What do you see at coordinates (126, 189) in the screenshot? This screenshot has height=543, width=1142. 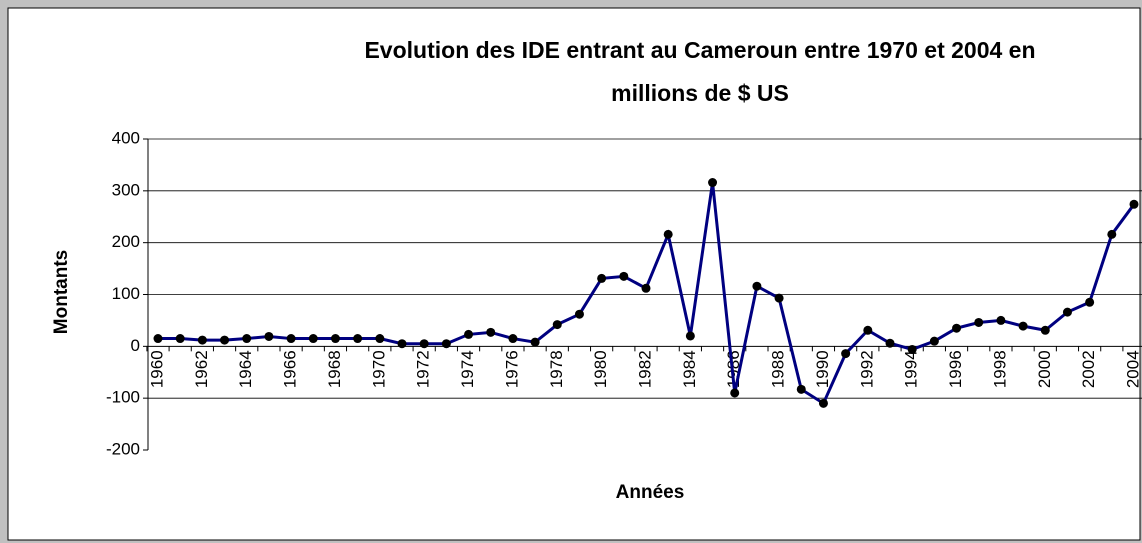 I see `y-tick-label: 300` at bounding box center [126, 189].